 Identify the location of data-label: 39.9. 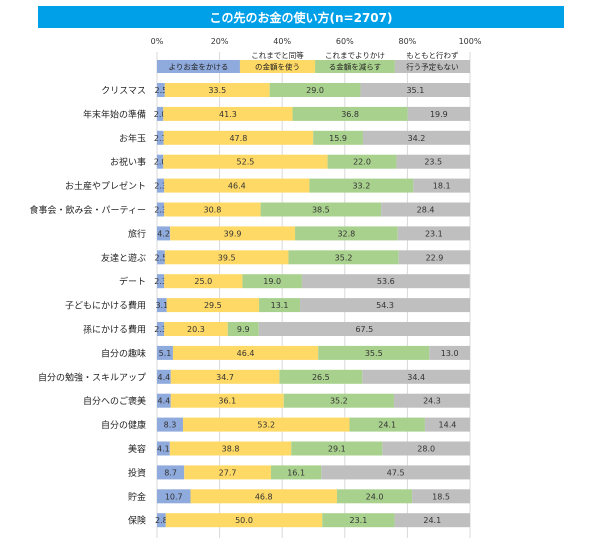
(233, 233).